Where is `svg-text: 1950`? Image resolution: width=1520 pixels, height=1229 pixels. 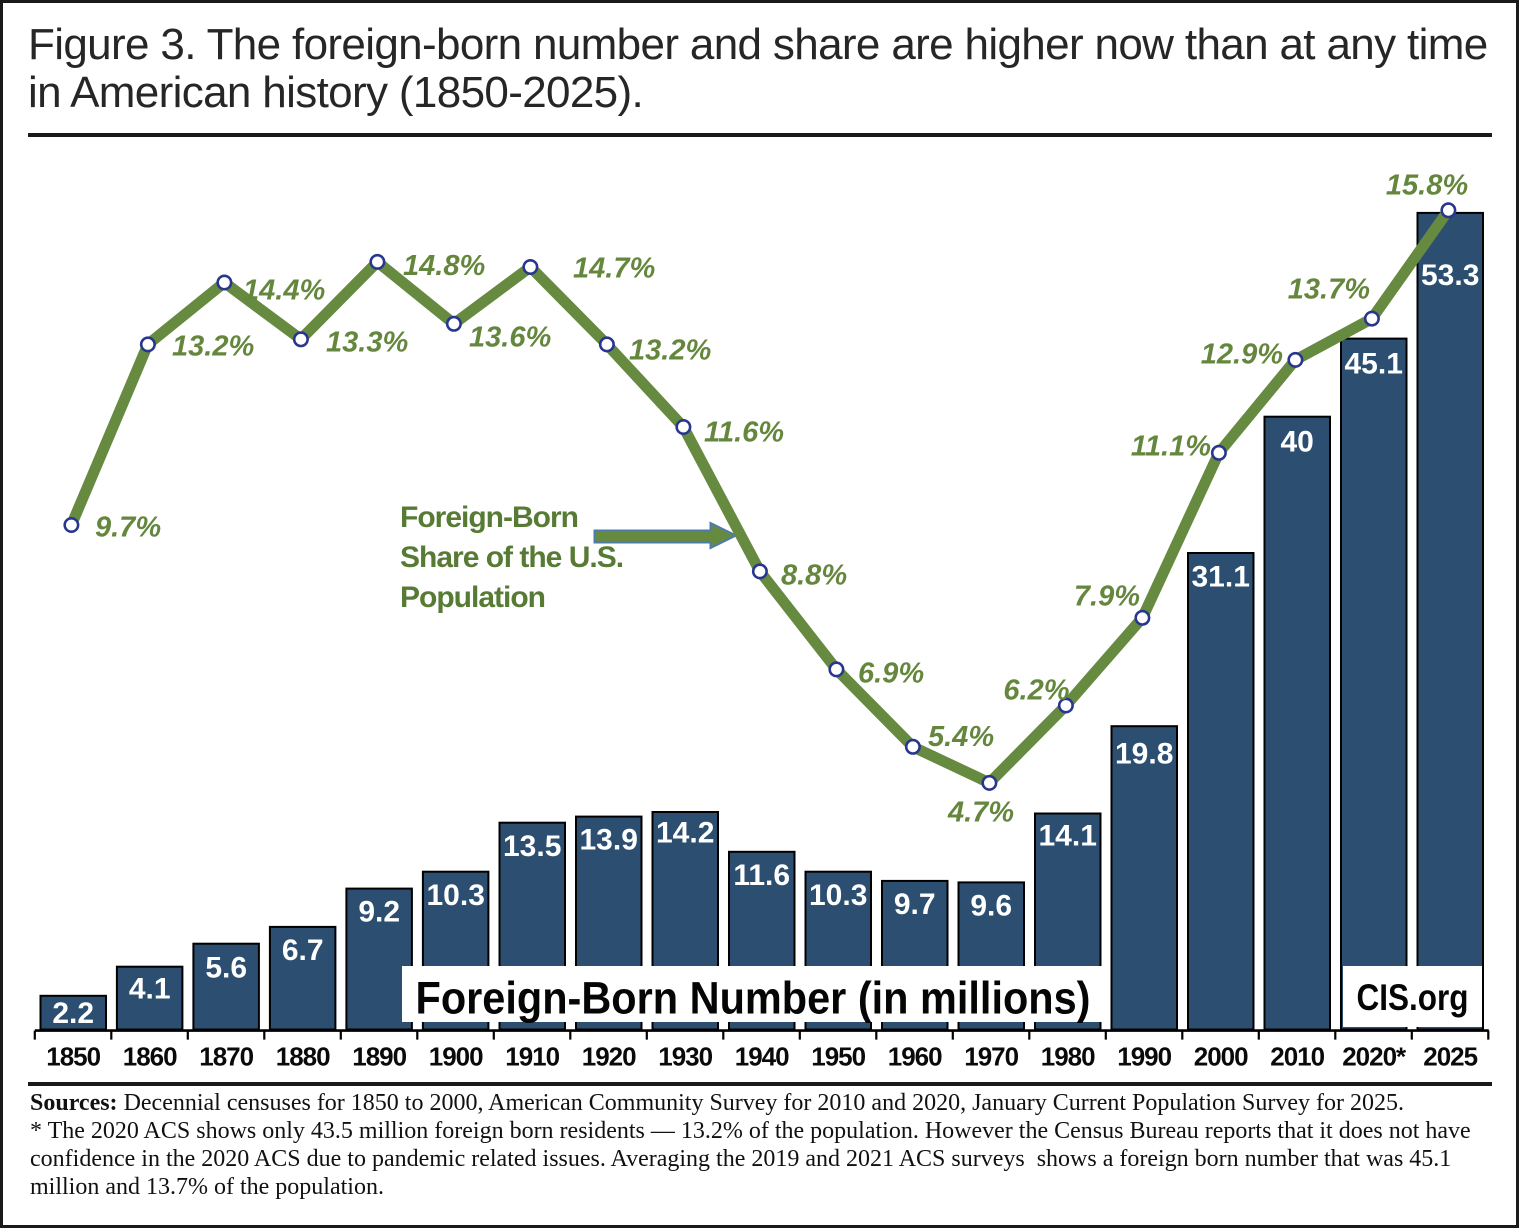 svg-text: 1950 is located at coordinates (838, 1057).